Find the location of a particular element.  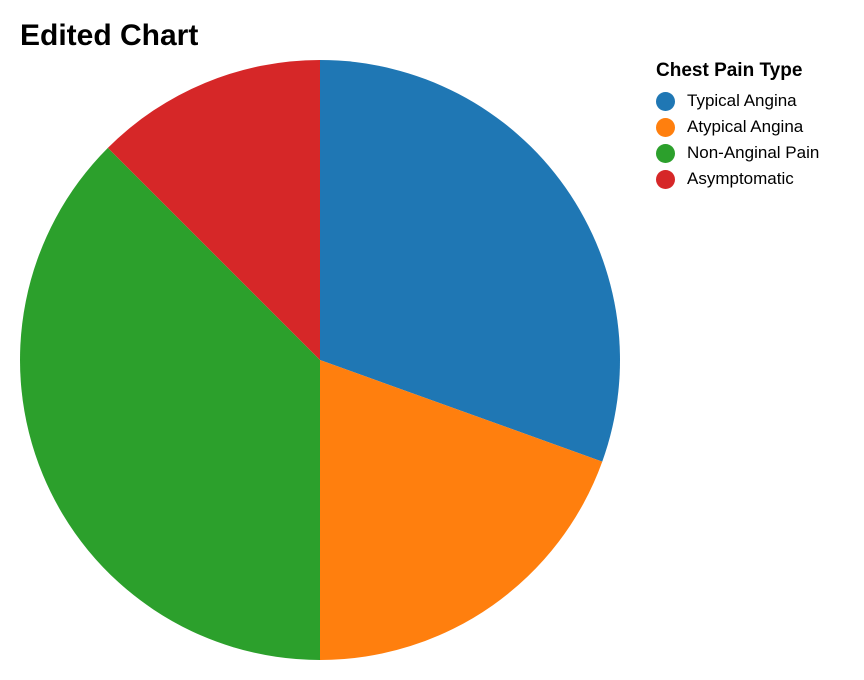

legend-swatch-atypical-angina is located at coordinates (665, 127).